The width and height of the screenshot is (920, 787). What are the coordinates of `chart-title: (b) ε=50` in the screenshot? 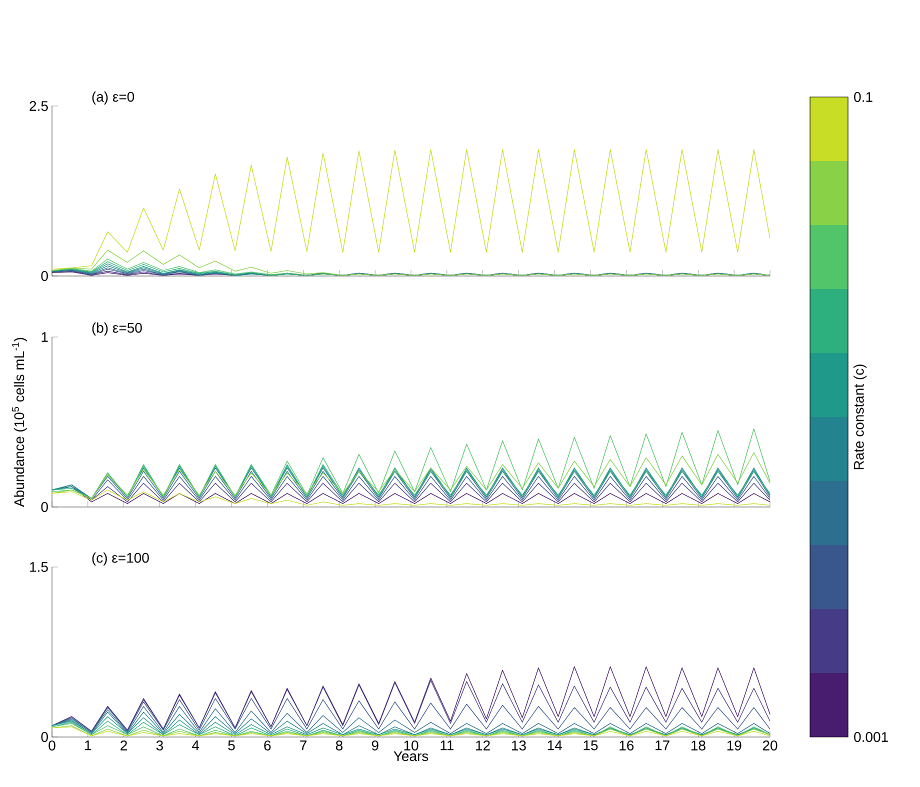 It's located at (117, 329).